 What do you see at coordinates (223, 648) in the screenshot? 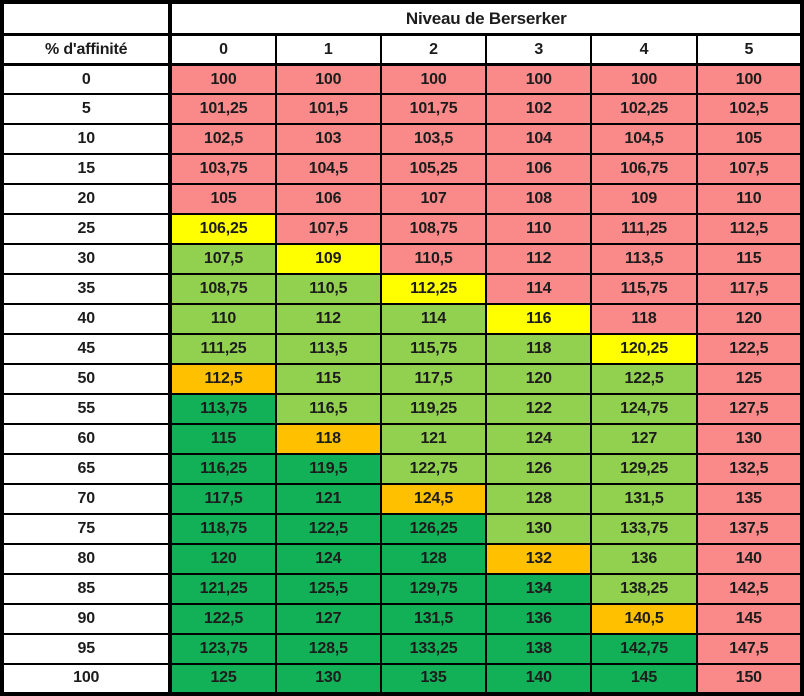
I see `value-cell: 123,75` at bounding box center [223, 648].